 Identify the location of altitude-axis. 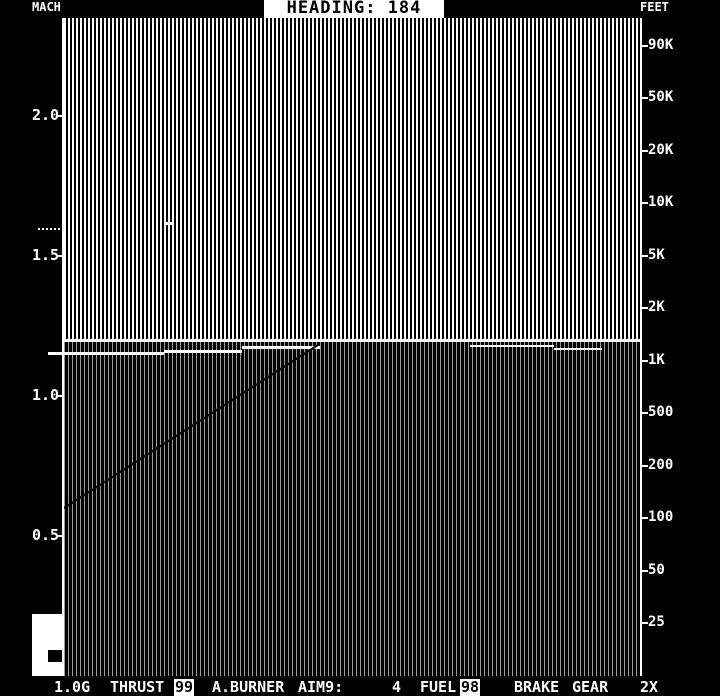
(641, 347).